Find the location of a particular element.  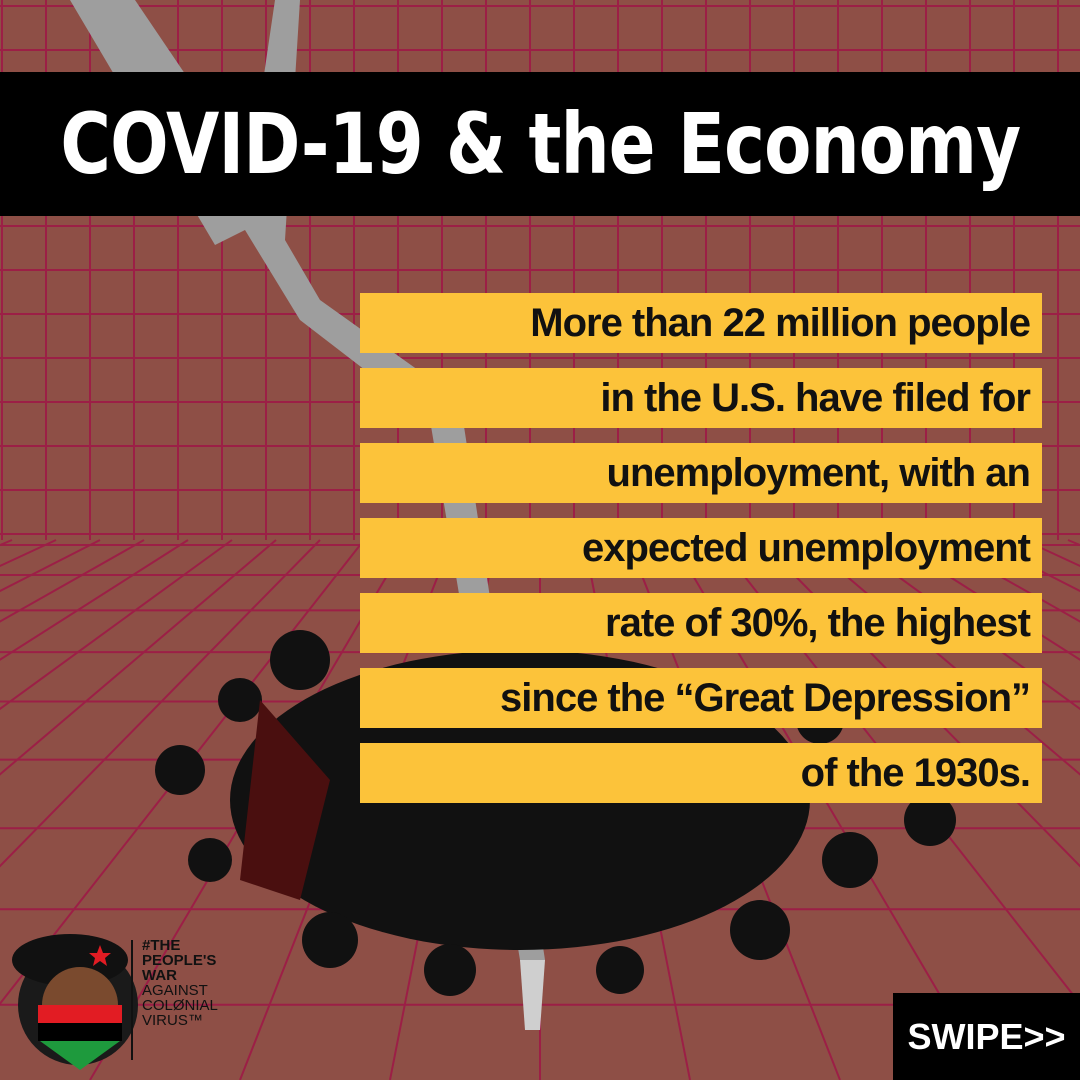

logo-line: WAR is located at coordinates (159, 975).